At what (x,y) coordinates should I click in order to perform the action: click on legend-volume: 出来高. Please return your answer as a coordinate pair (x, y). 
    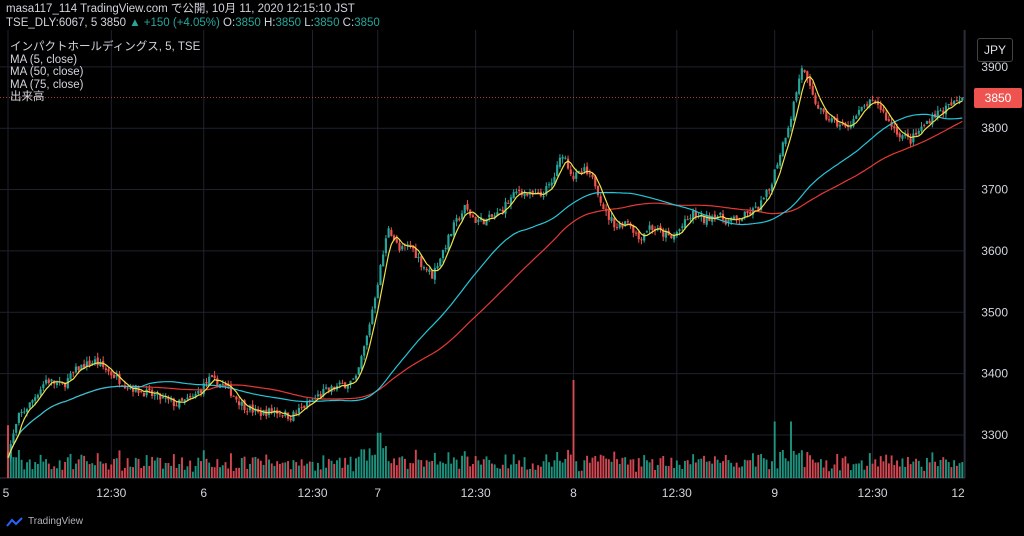
    Looking at the image, I should click on (27, 97).